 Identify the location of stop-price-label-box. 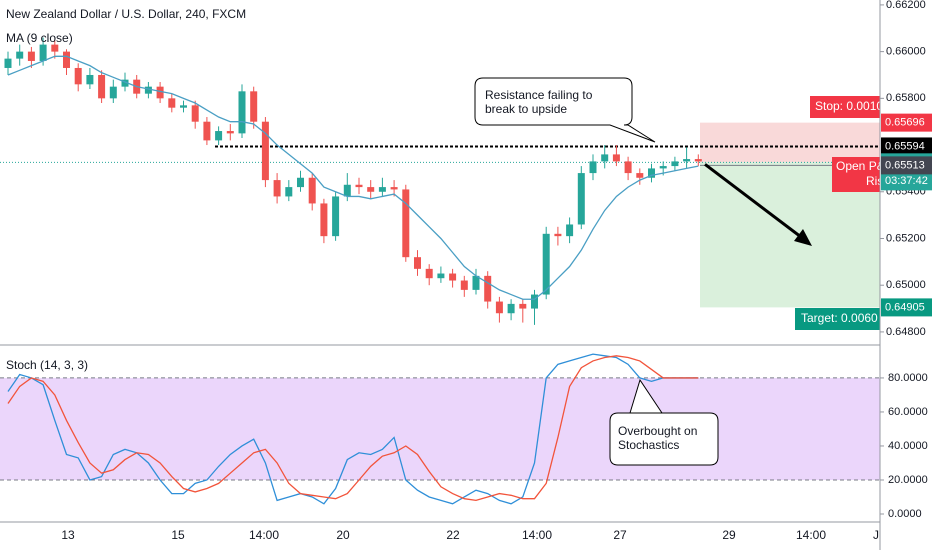
(906, 122).